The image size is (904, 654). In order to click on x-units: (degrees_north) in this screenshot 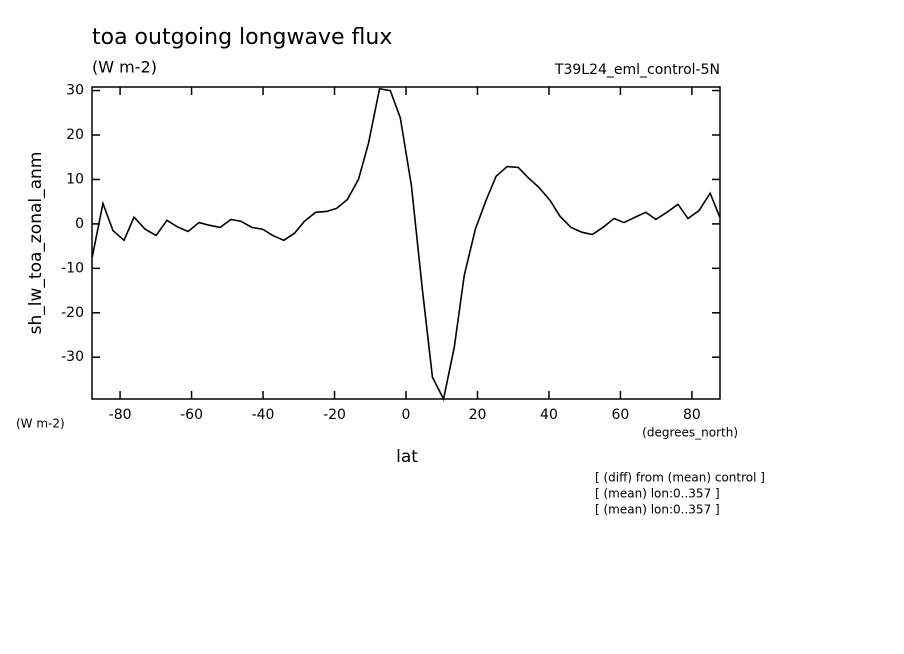, I will do `click(690, 433)`.